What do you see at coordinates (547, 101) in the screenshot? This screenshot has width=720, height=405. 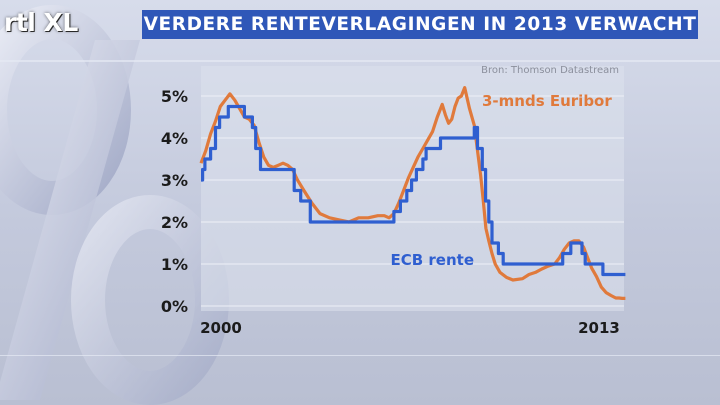 I see `series-label-euribor: 3-mnds Euribor` at bounding box center [547, 101].